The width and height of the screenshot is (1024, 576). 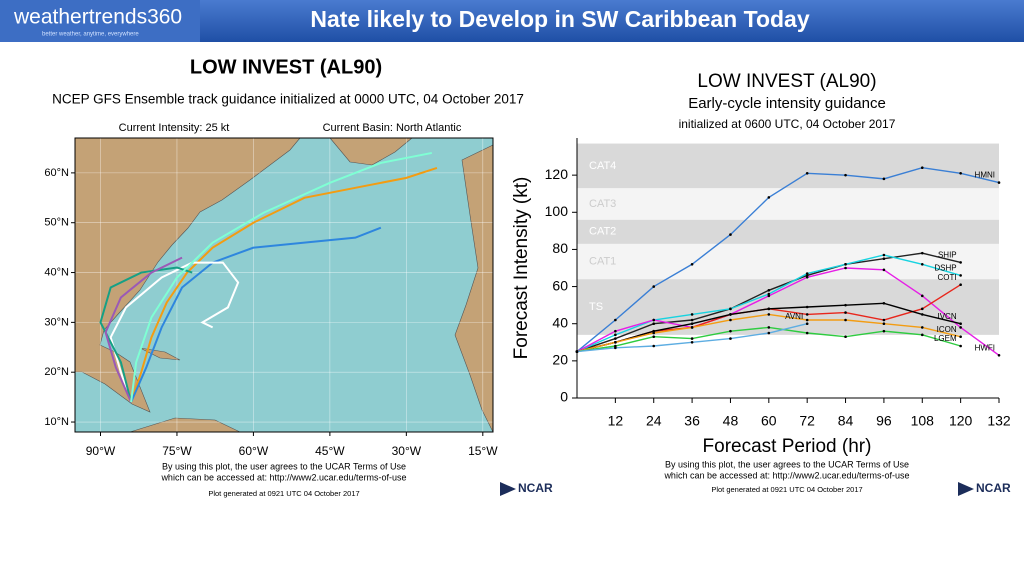 I want to click on x-tick-label: 90°W, so click(x=101, y=451).